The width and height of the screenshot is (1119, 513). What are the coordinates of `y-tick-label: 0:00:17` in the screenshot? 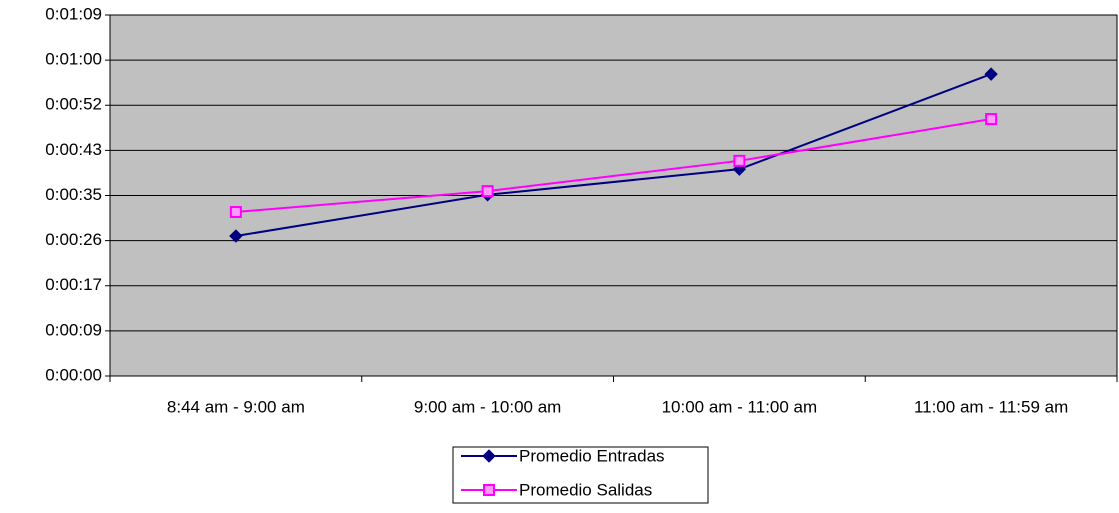 It's located at (73, 284).